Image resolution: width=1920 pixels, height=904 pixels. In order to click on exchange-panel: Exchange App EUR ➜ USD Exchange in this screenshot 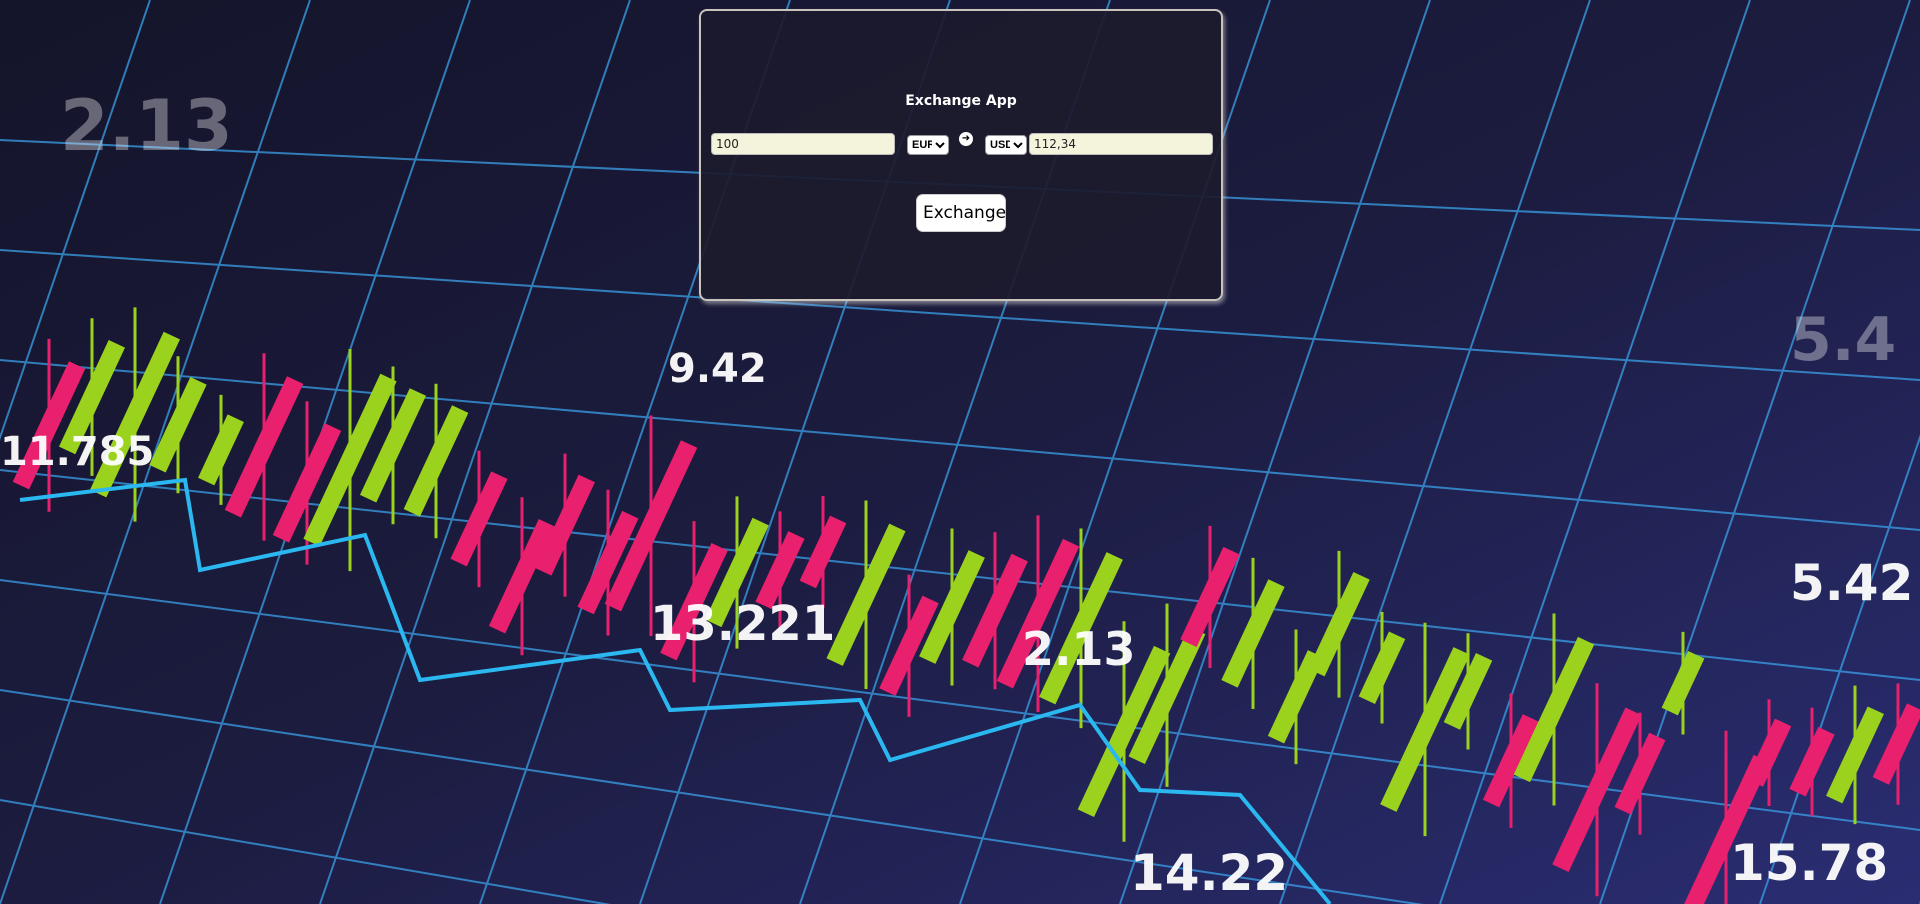, I will do `click(961, 155)`.